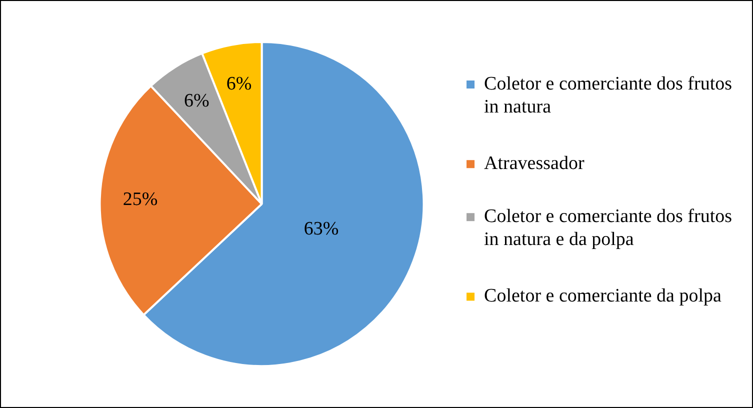  What do you see at coordinates (534, 163) in the screenshot?
I see `legend-label: Atravessador` at bounding box center [534, 163].